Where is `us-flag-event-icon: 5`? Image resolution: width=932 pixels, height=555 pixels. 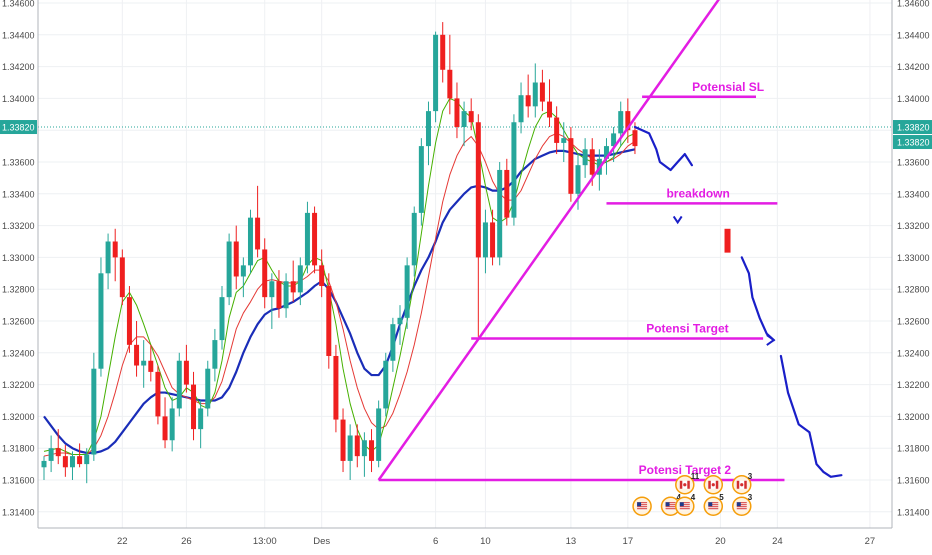 us-flag-event-icon: 5 is located at coordinates (713, 504).